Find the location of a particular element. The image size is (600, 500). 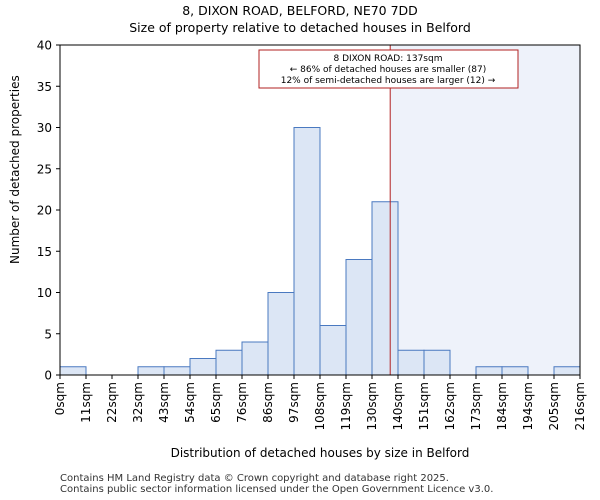

annotation-frame is located at coordinates (388, 69).